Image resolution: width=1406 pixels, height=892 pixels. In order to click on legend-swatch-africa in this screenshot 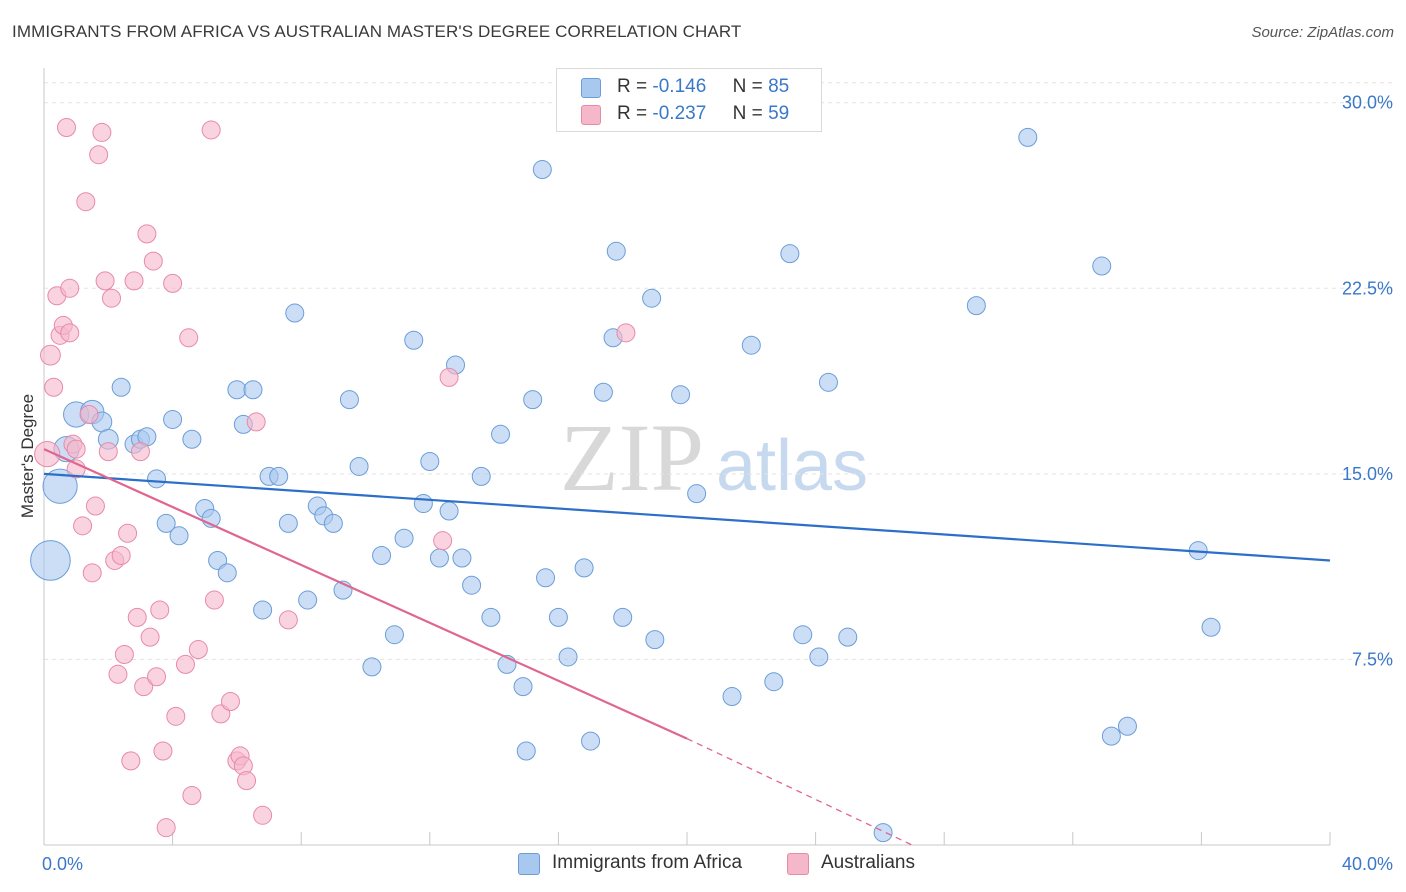, I will do `click(591, 88)`.